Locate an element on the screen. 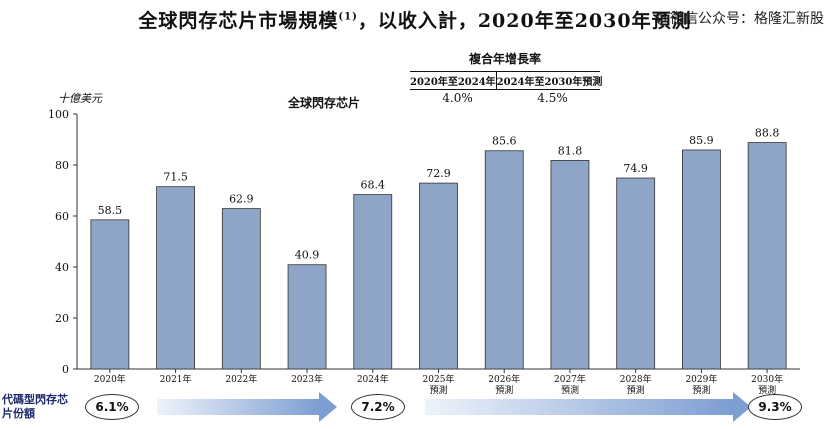  cagr-period-2: 2024年至2030年預測 is located at coordinates (548, 80).